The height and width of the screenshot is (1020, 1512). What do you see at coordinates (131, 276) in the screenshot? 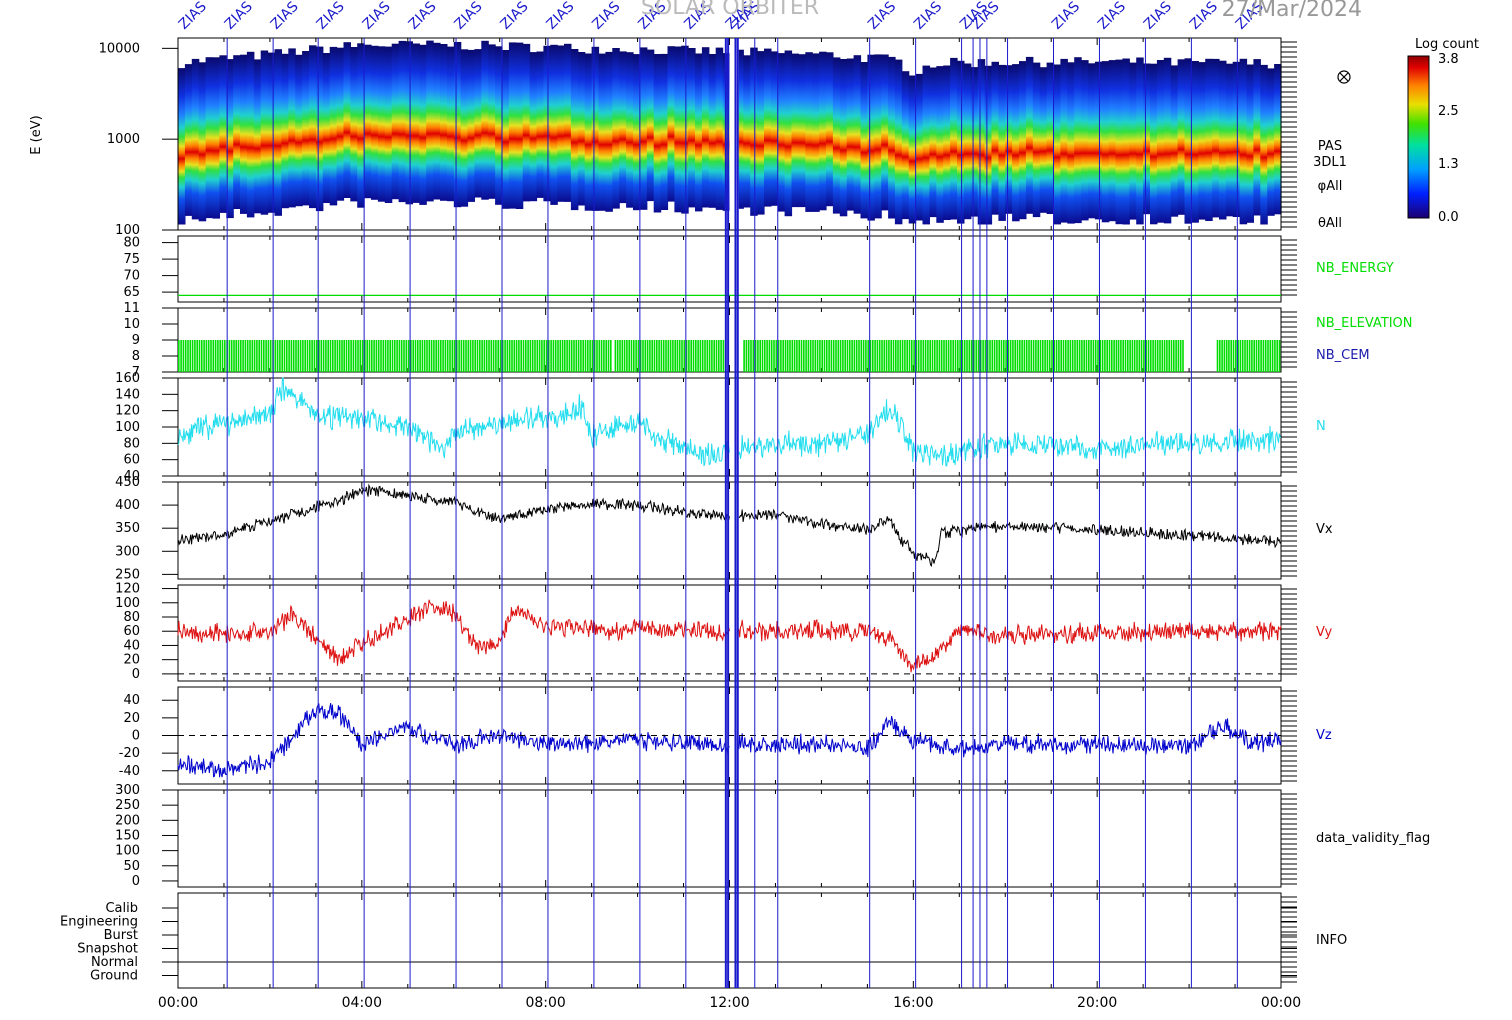
I see `y-tick-label: 70` at bounding box center [131, 276].